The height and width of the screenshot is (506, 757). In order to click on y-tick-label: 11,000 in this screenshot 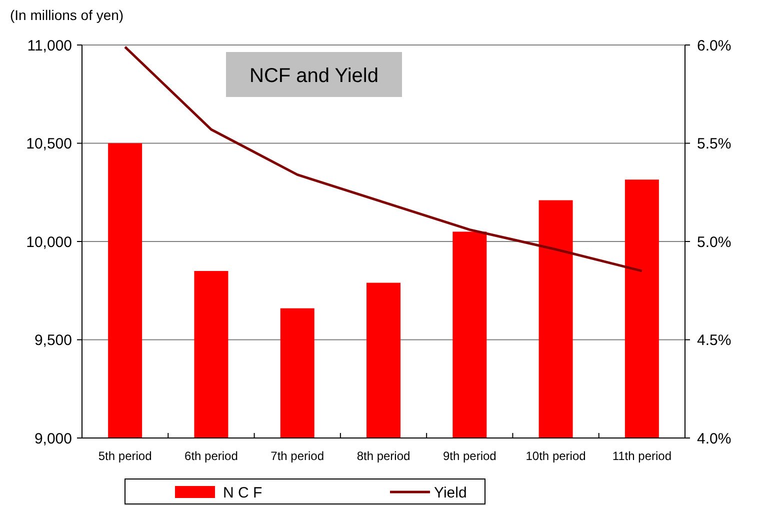, I will do `click(49, 45)`.